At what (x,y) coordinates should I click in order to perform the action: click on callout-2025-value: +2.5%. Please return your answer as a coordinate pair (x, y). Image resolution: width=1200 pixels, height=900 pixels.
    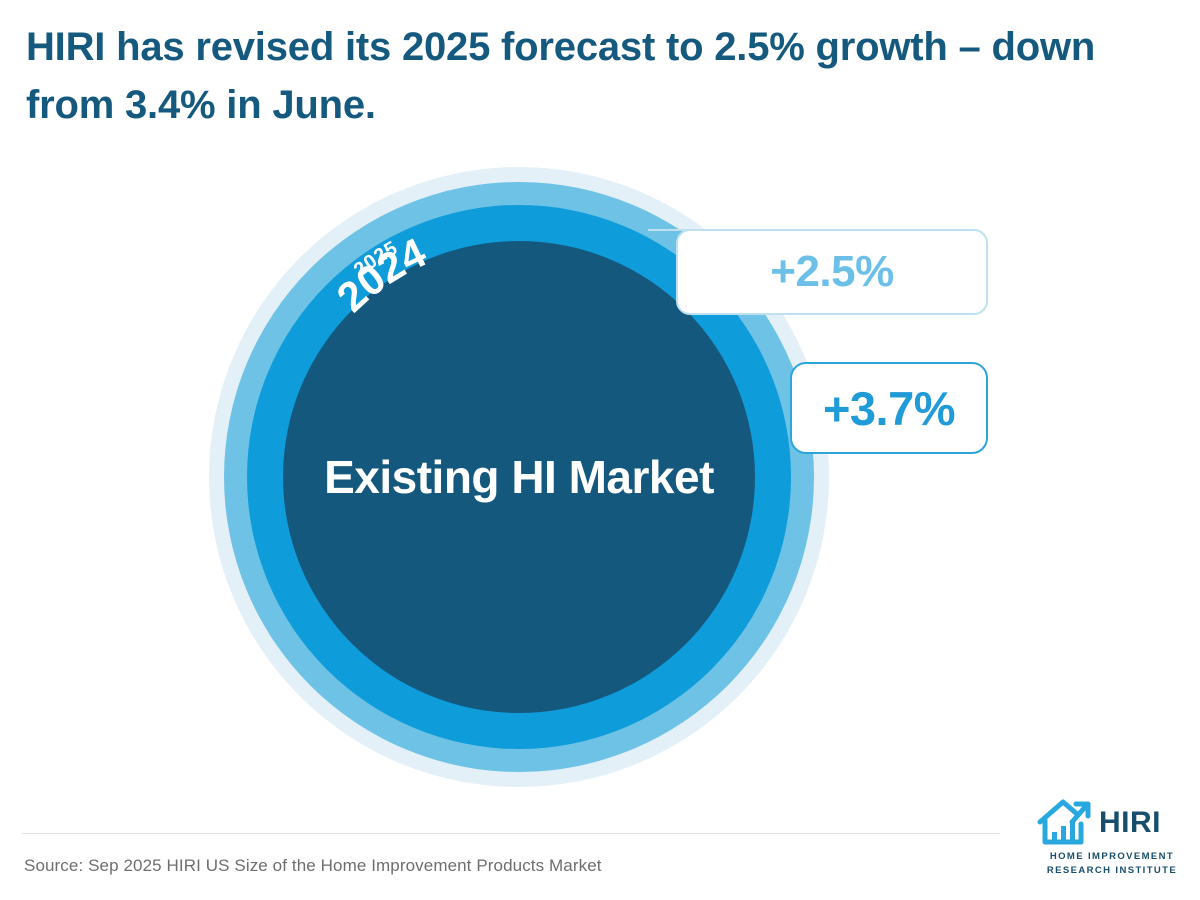
    Looking at the image, I should click on (832, 271).